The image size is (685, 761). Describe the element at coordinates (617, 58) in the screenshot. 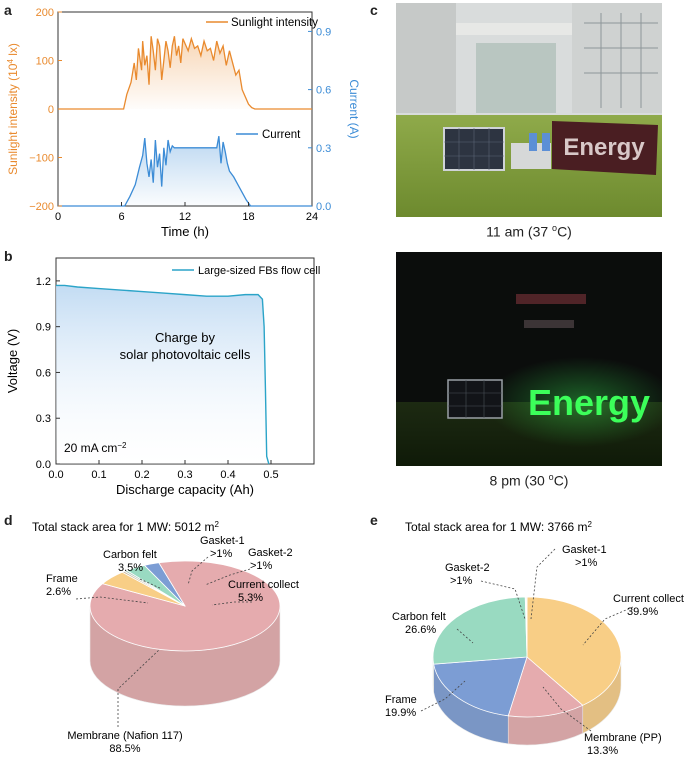

I see `right-building` at that location.